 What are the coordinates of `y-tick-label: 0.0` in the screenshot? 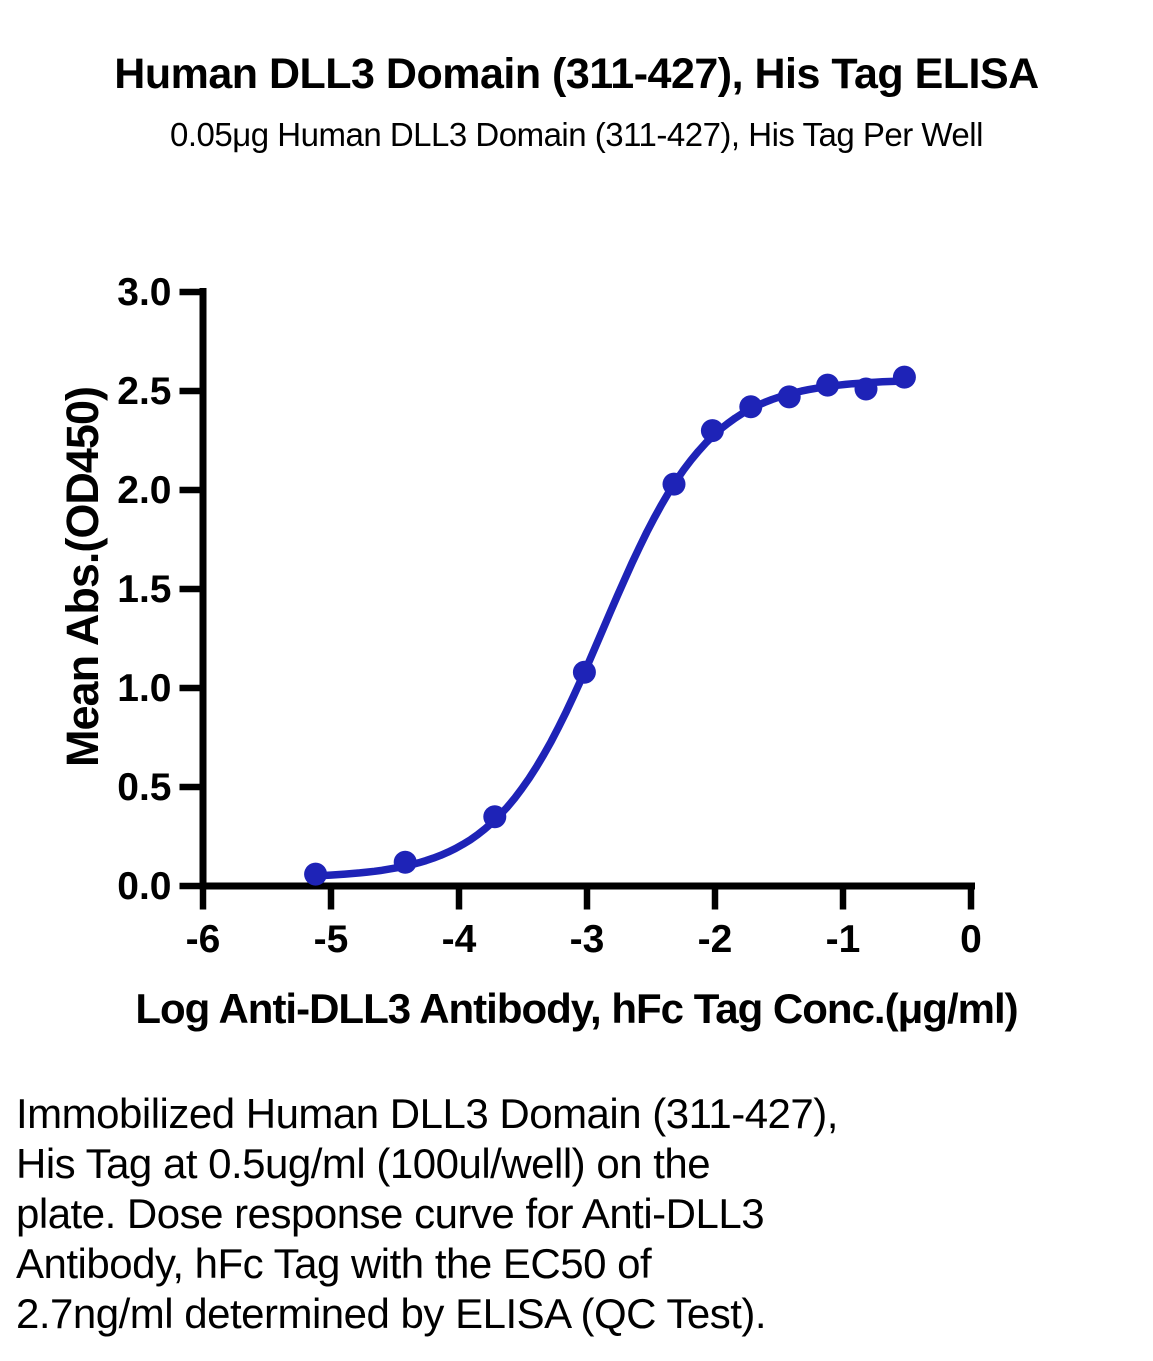 It's located at (144, 886).